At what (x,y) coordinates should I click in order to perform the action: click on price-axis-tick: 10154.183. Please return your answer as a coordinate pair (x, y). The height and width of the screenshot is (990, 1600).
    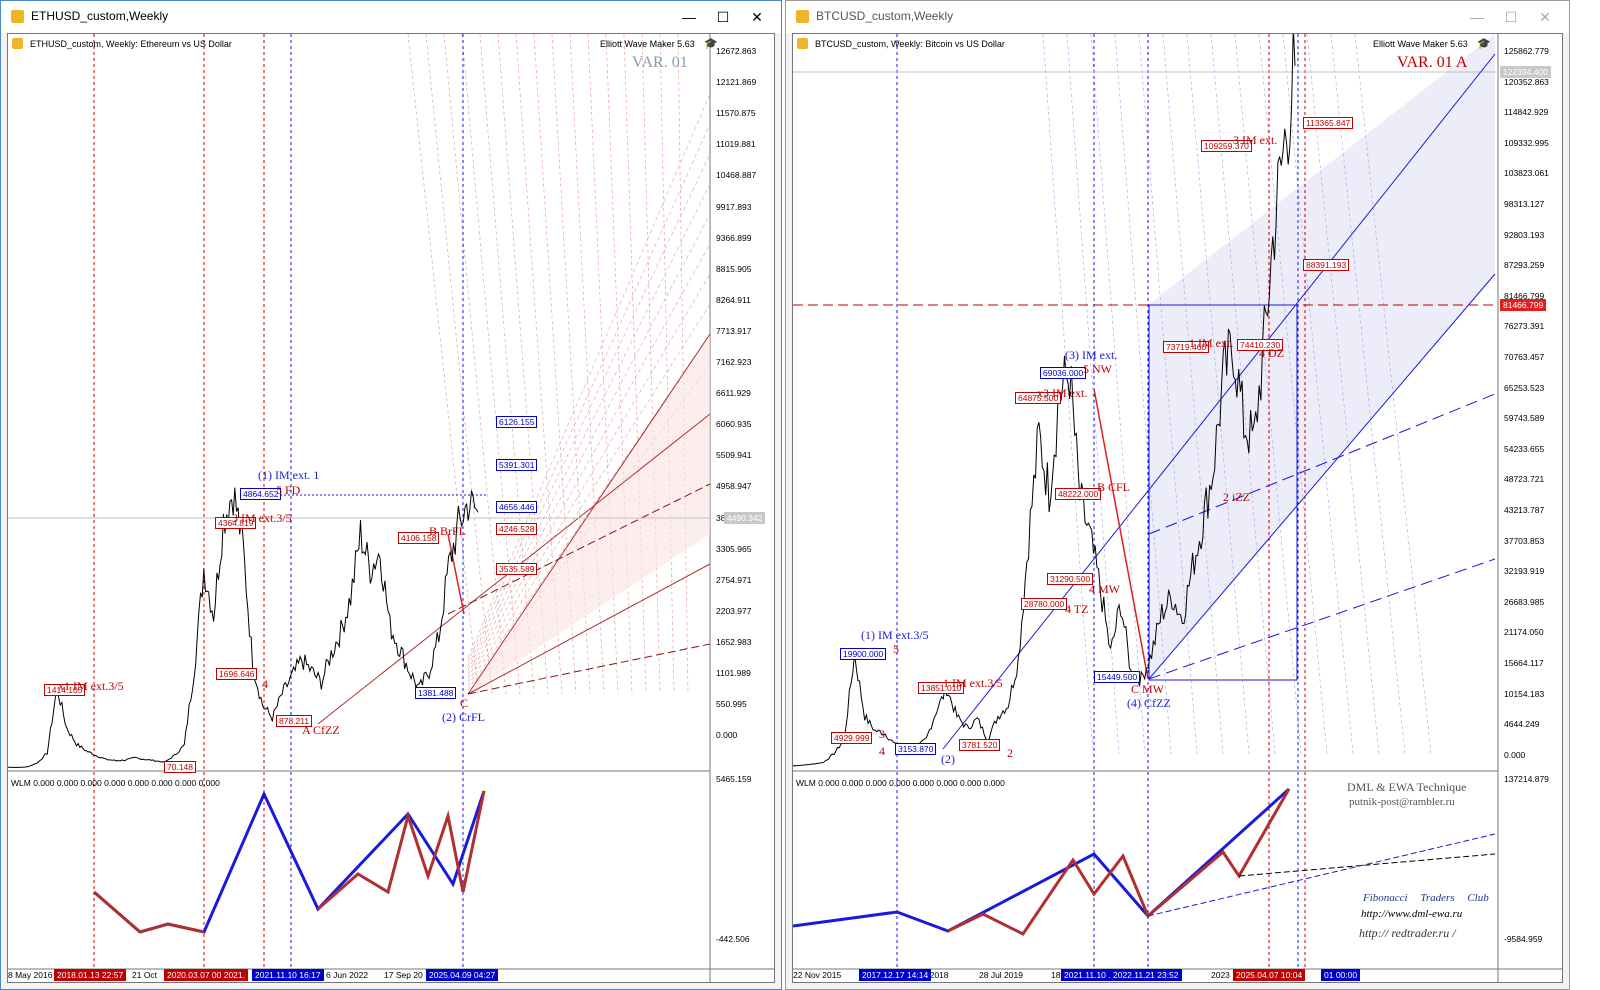
    Looking at the image, I should click on (1524, 693).